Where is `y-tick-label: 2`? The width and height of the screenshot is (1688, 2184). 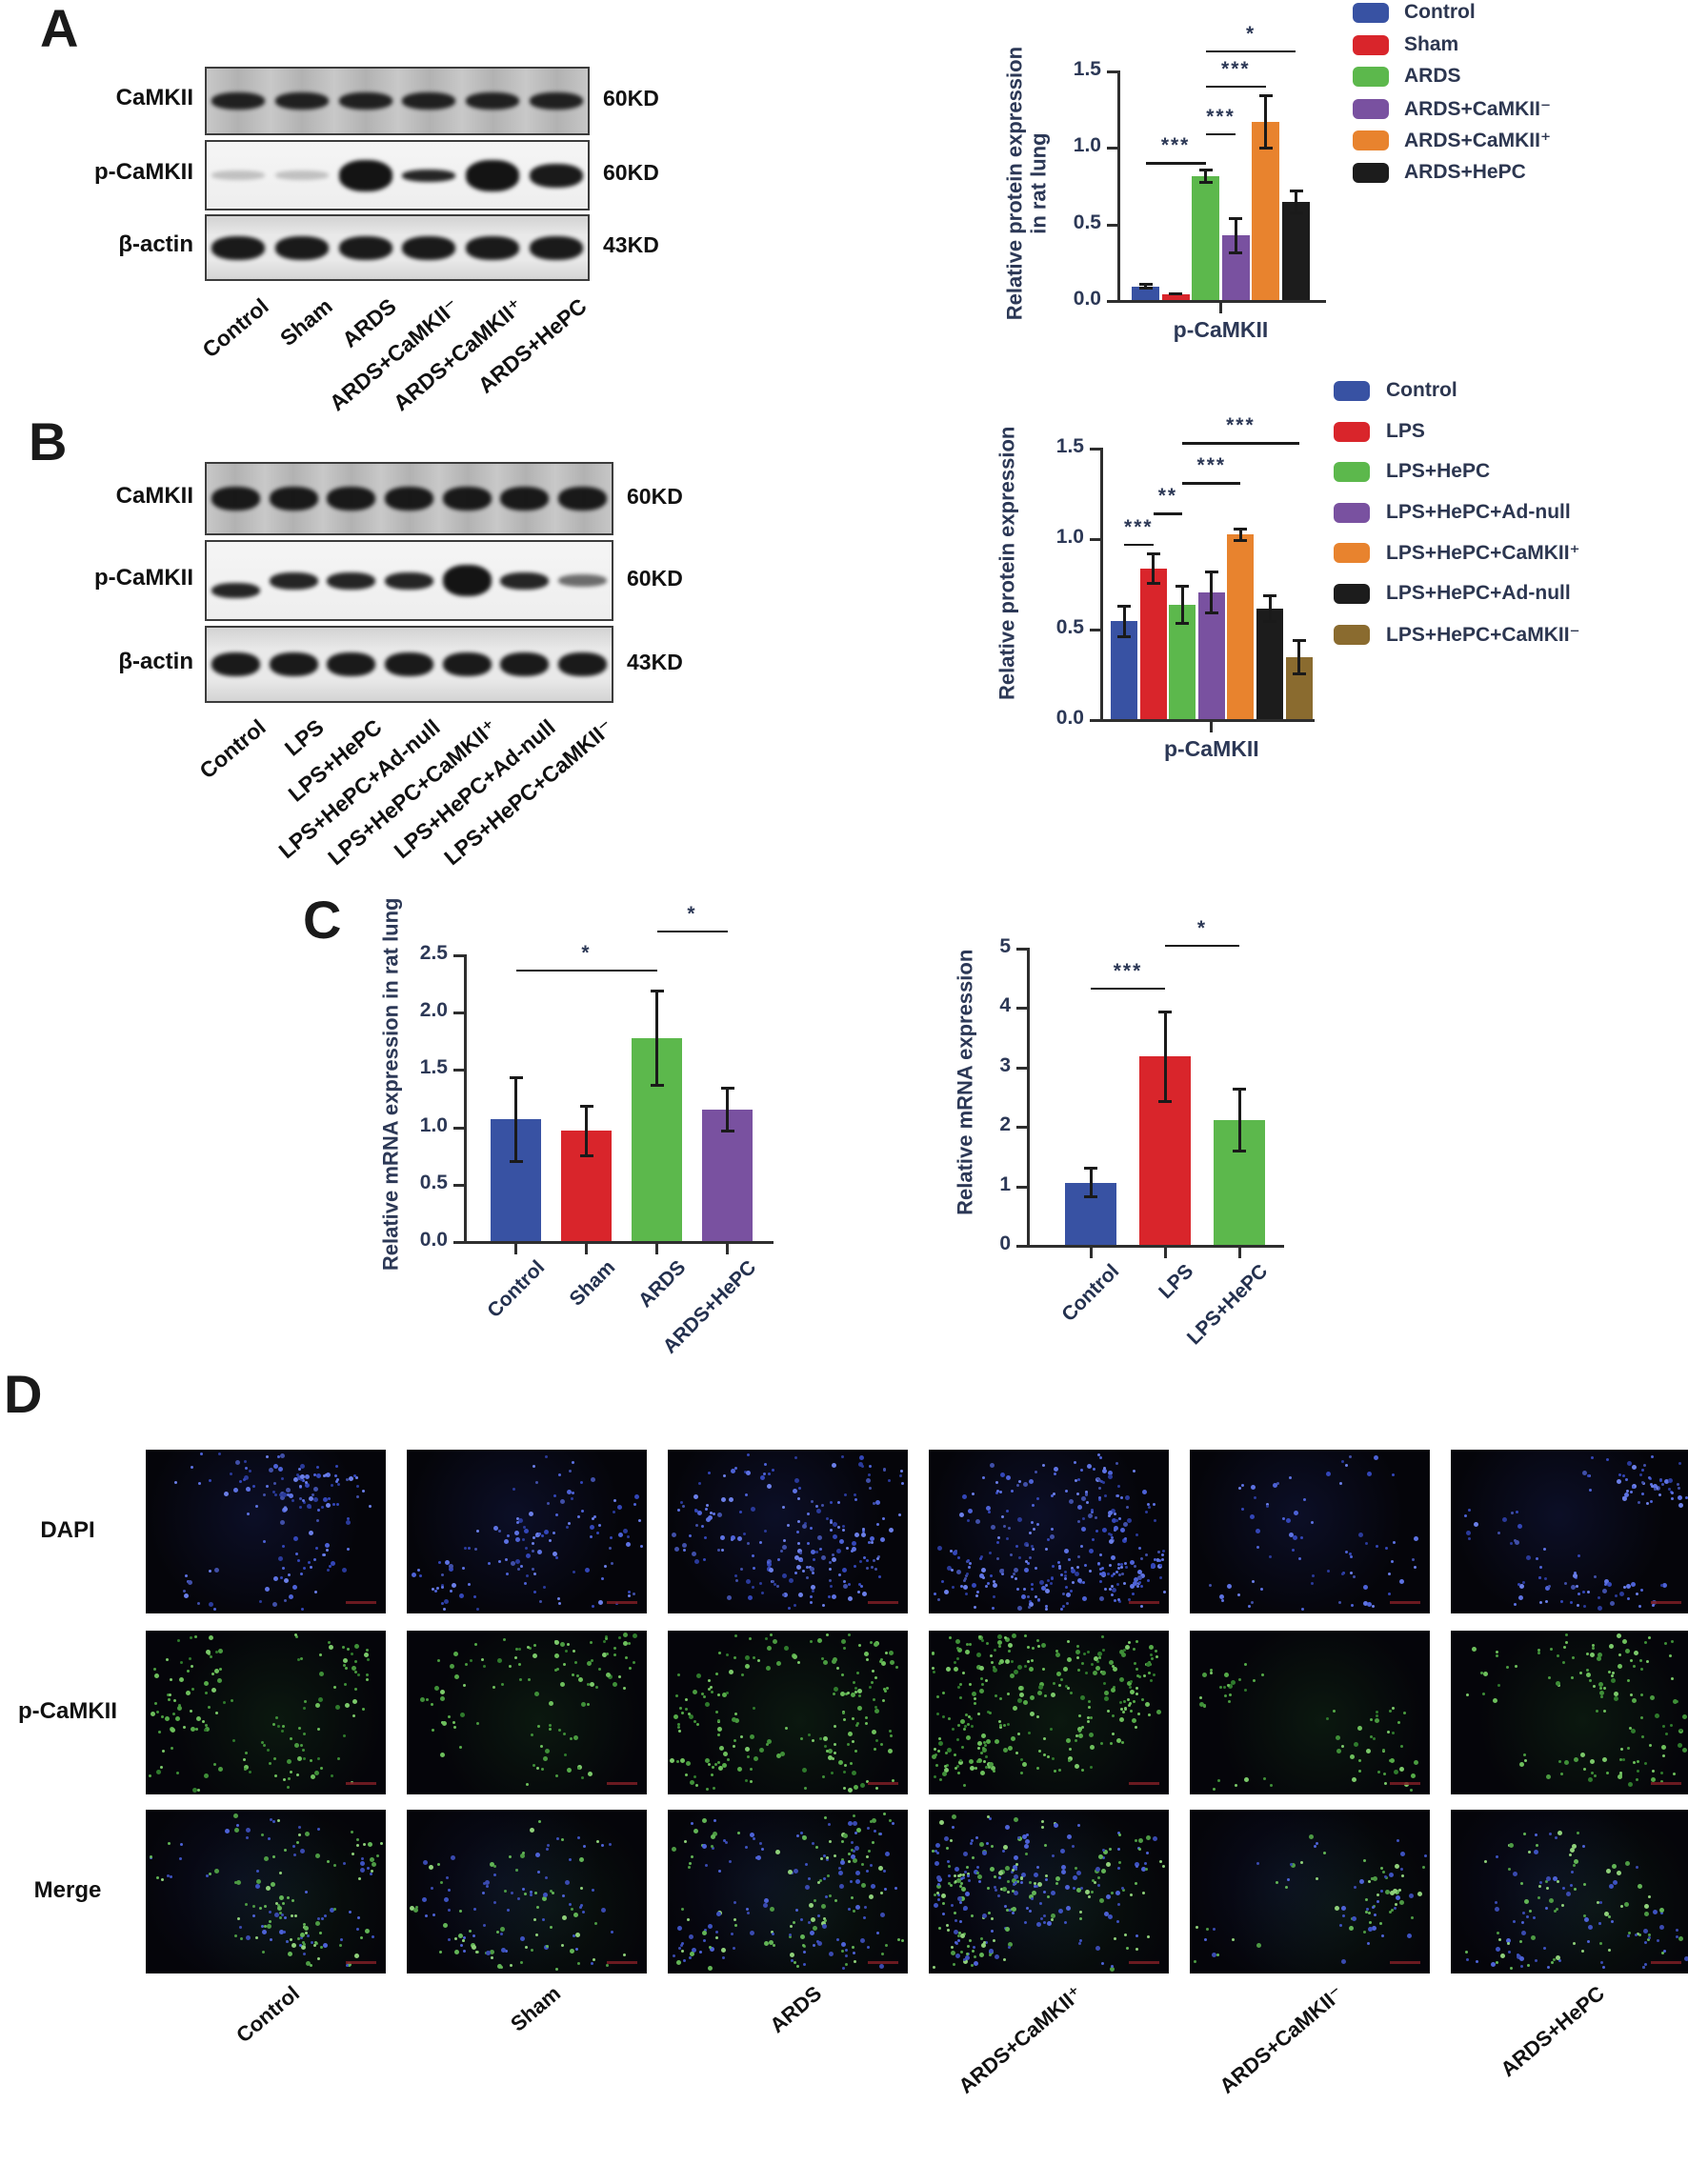 y-tick-label: 2 is located at coordinates (1005, 1124).